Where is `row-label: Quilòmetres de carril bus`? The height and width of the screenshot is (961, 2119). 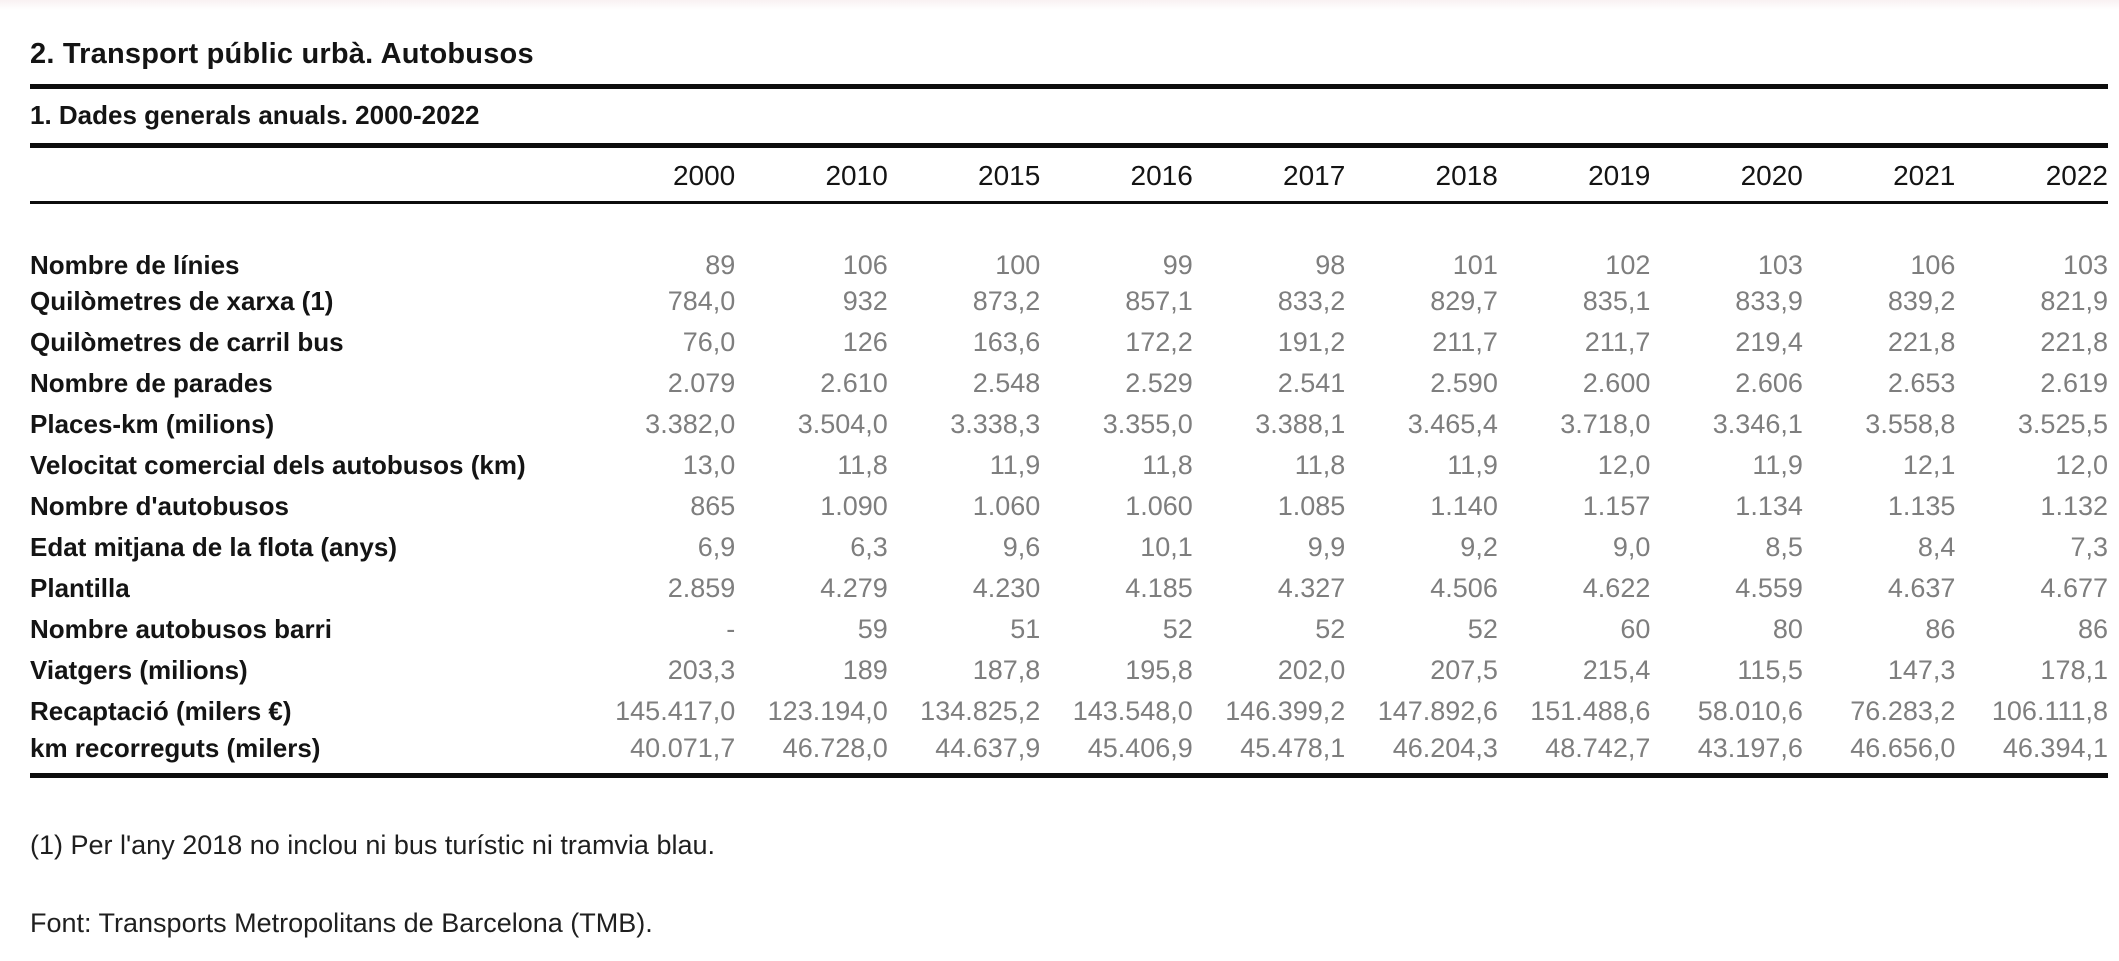
row-label: Quilòmetres de carril bus is located at coordinates (187, 342).